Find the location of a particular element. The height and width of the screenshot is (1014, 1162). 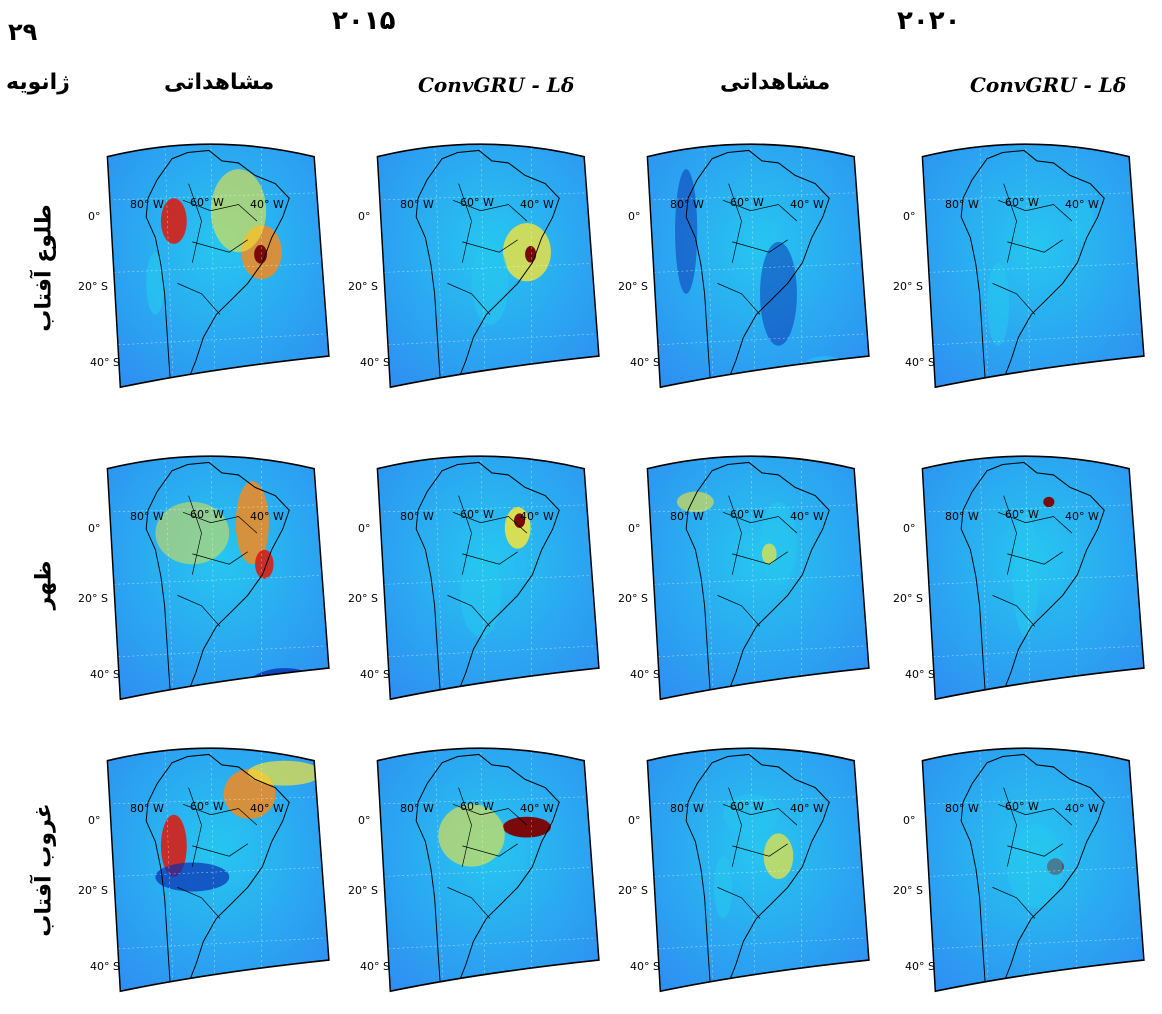

map-panel-row1-col2: 0° 20° S 40° S 80° W 60° W 40° W is located at coordinates (749, 585).